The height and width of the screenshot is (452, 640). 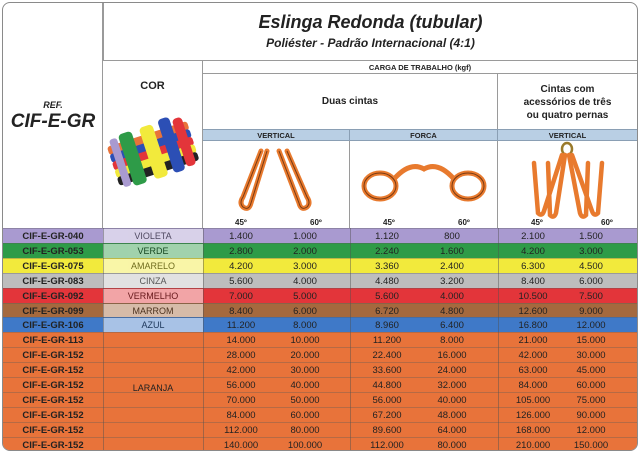 What do you see at coordinates (567, 184) in the screenshot?
I see `four-leg-sling-illustration` at bounding box center [567, 184].